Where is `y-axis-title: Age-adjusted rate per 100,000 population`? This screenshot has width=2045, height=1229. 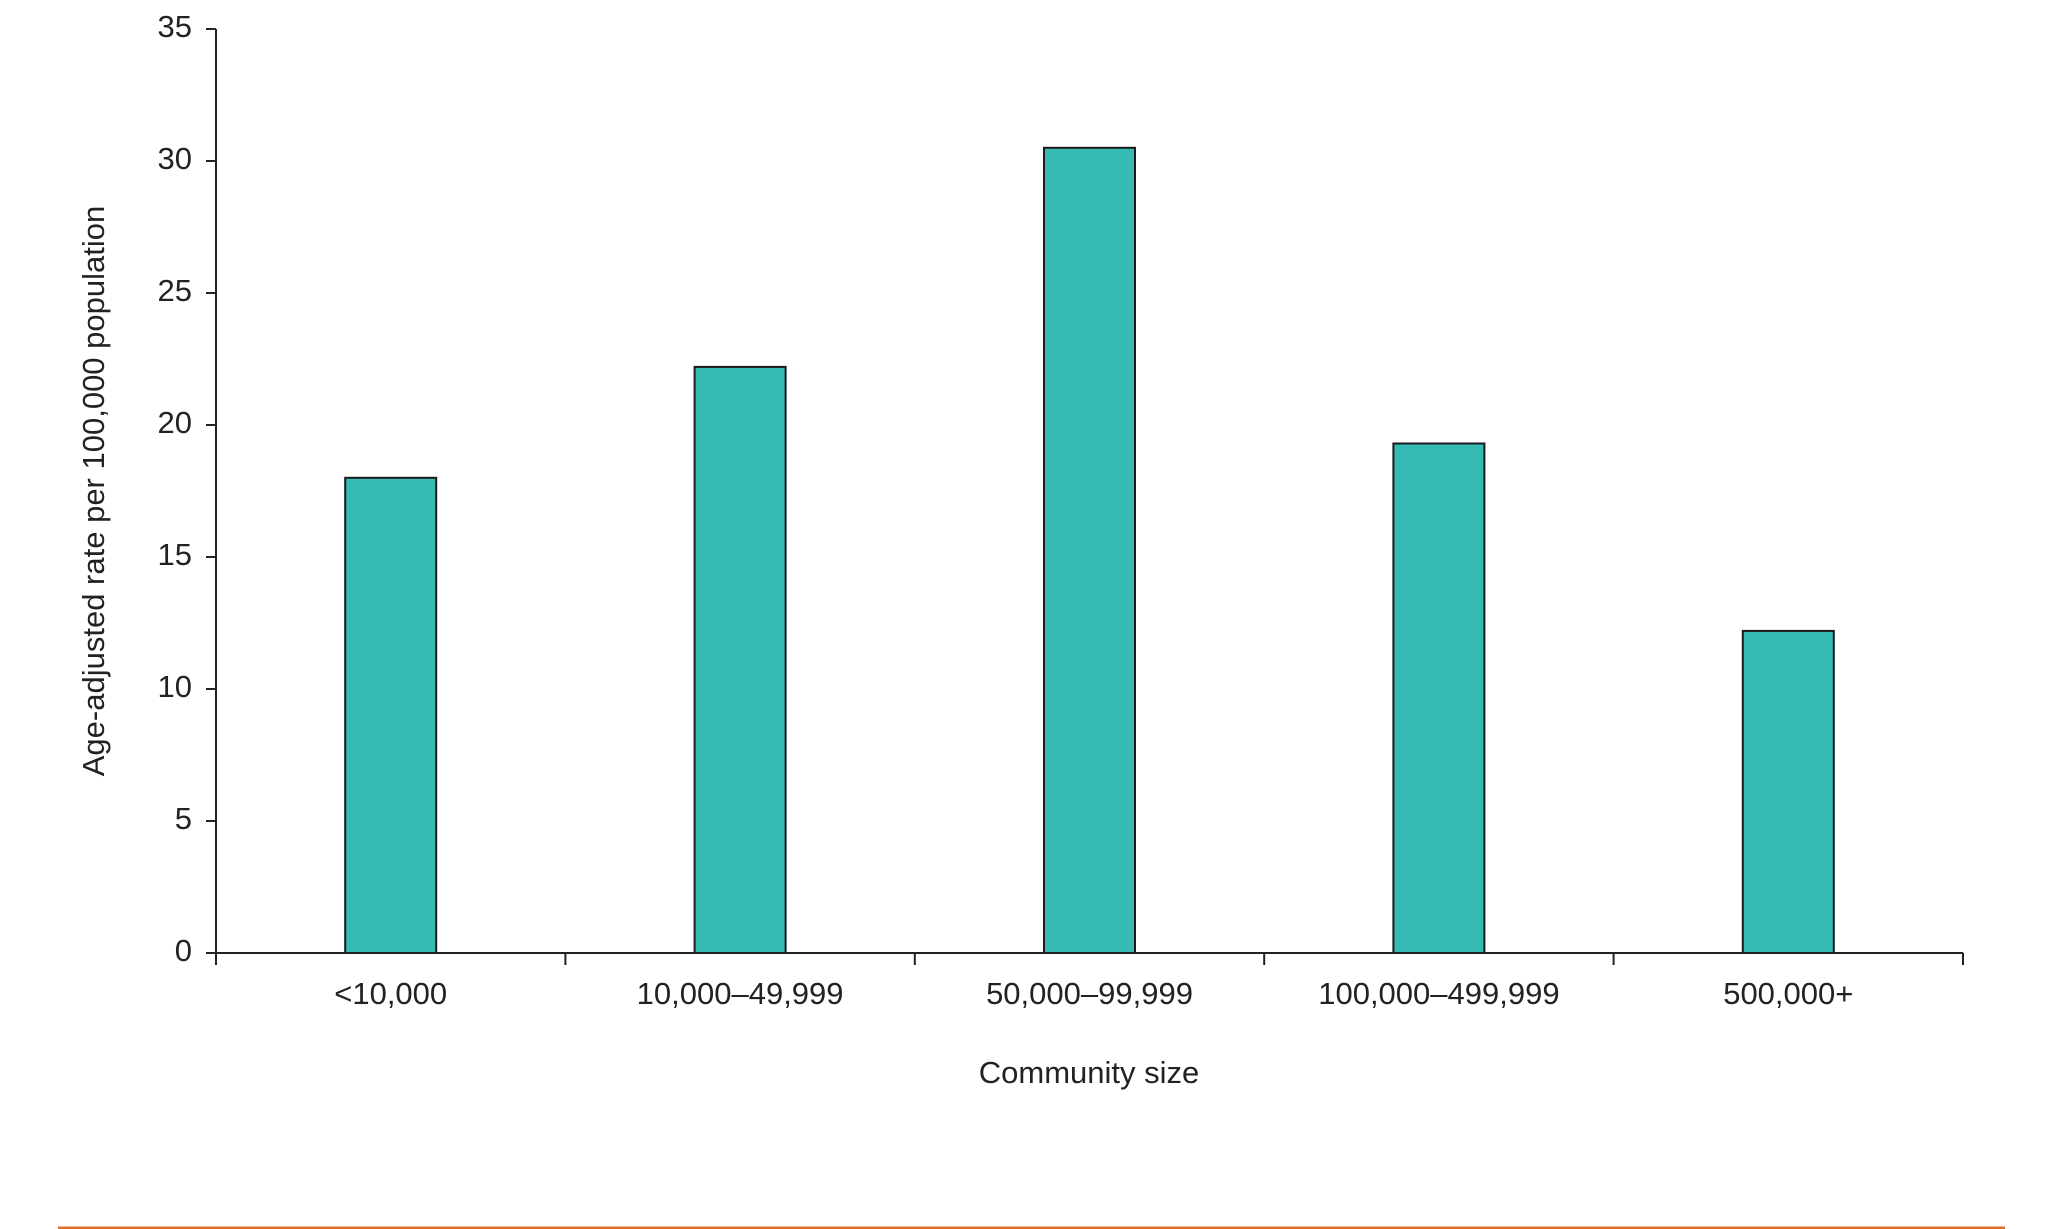 y-axis-title: Age-adjusted rate per 100,000 population is located at coordinates (93, 491).